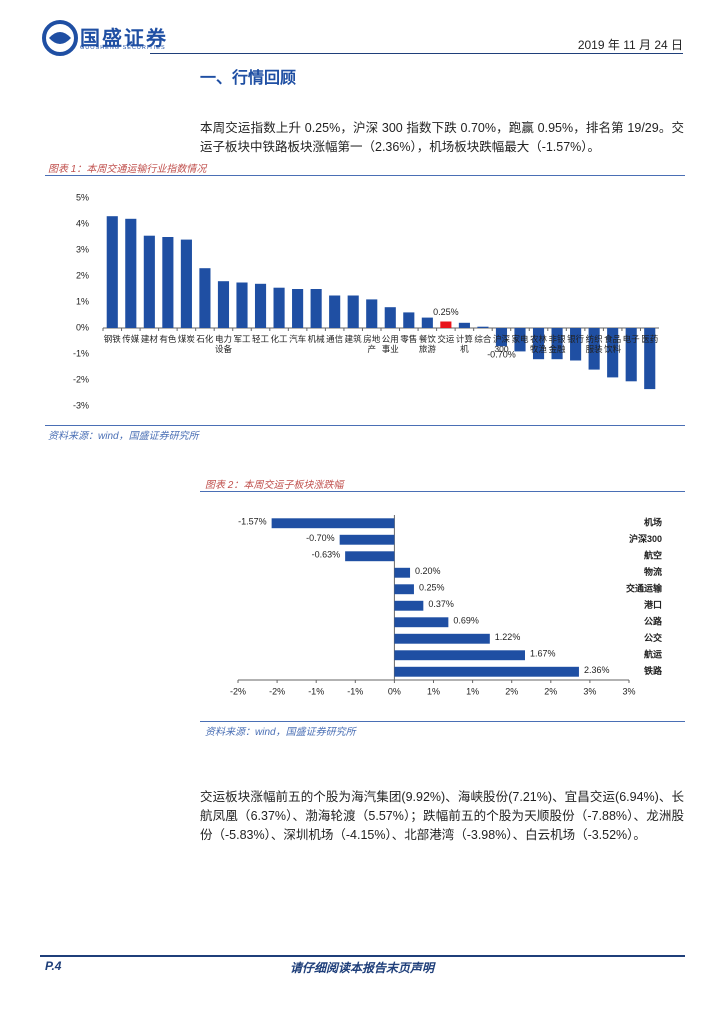 The image size is (724, 1024). I want to click on y-tick-label: 0%, so click(82, 327).